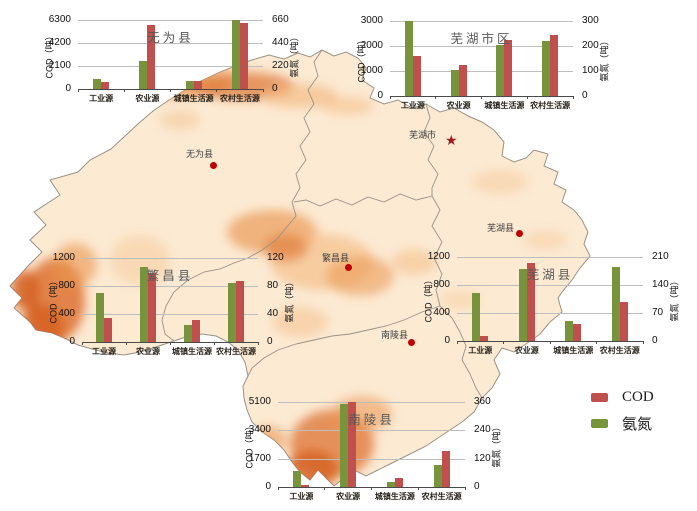 The image size is (697, 511). Describe the element at coordinates (66, 313) in the screenshot. I see `y-tick-left: 400` at that location.